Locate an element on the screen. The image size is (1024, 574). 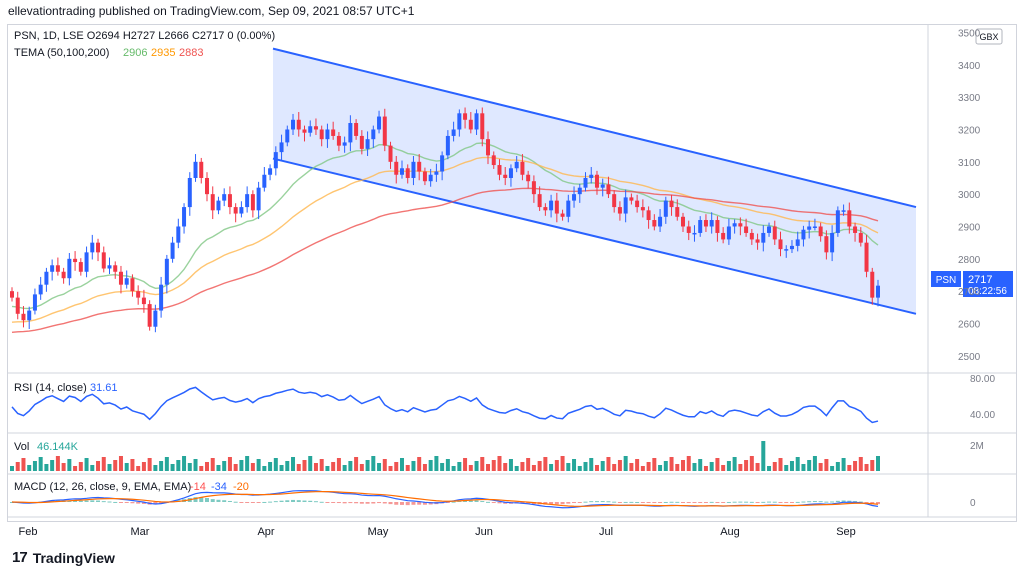
currency-button is located at coordinates (989, 36).